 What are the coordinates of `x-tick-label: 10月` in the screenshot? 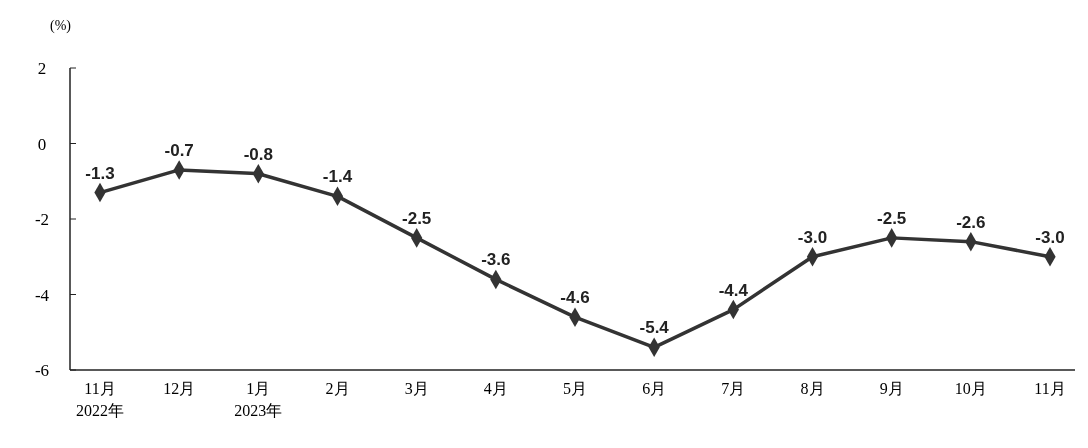 It's located at (970, 388).